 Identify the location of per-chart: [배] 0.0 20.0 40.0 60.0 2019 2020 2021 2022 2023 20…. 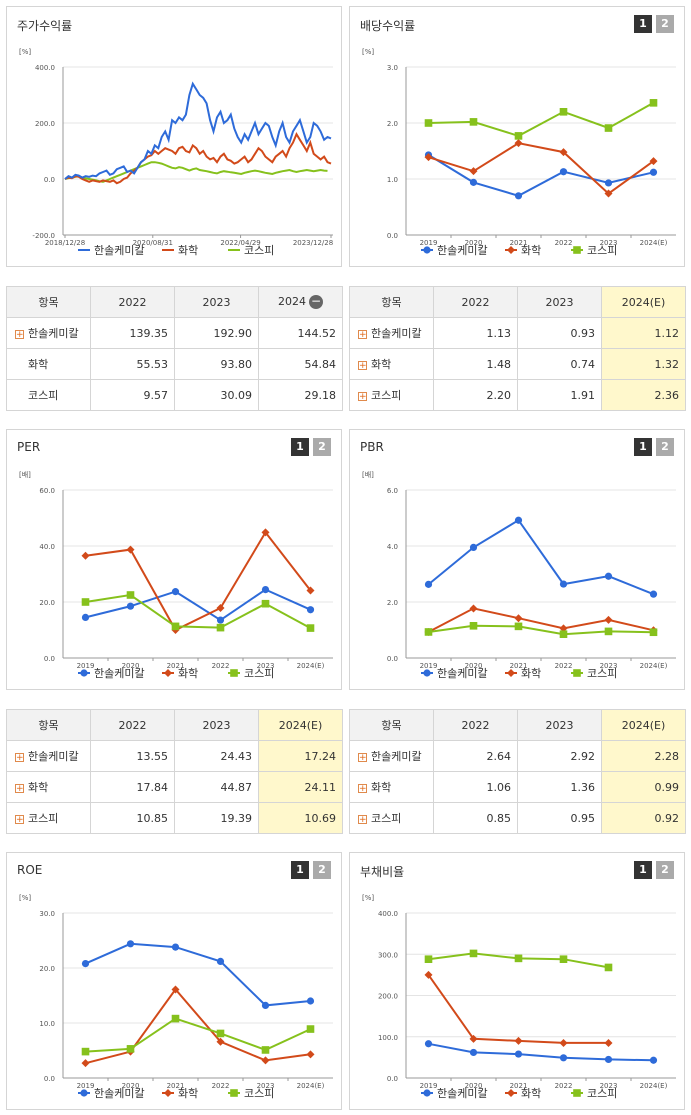
(176, 575).